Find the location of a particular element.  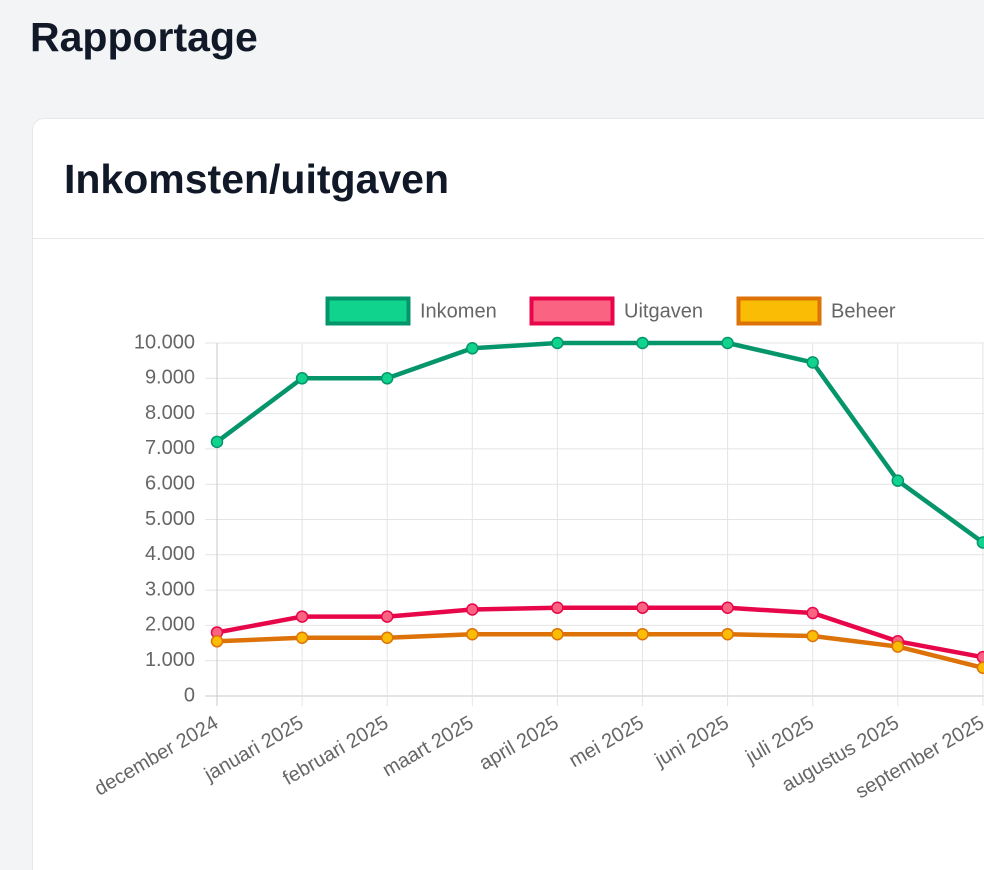

y-tick-label: 1.000 is located at coordinates (170, 660).